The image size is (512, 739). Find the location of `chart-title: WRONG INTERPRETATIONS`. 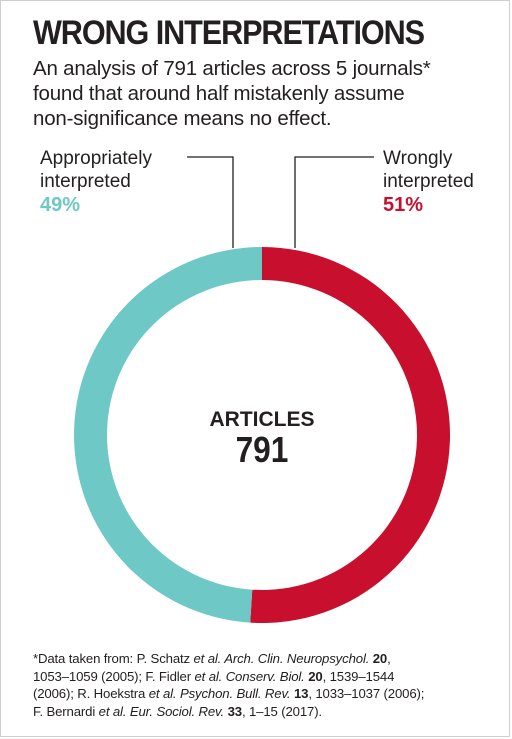

chart-title: WRONG INTERPRETATIONS is located at coordinates (229, 33).